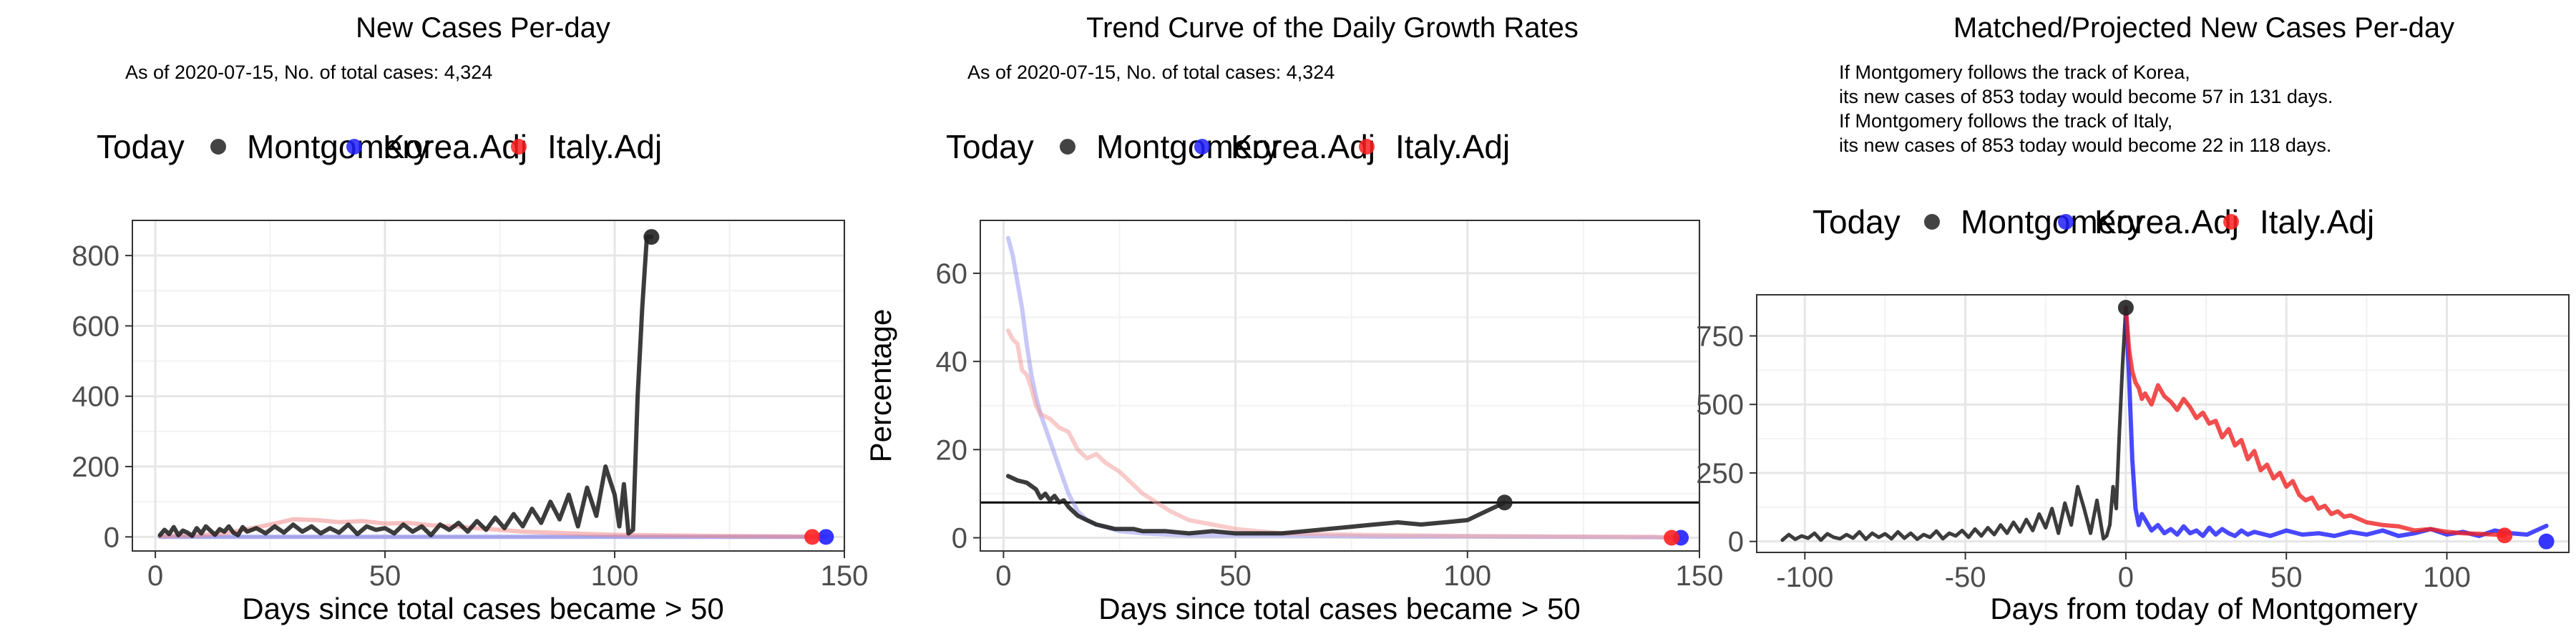 This screenshot has height=644, width=2576. What do you see at coordinates (2203, 28) in the screenshot?
I see `chart-title: Matched/Projected New Cases Per-day` at bounding box center [2203, 28].